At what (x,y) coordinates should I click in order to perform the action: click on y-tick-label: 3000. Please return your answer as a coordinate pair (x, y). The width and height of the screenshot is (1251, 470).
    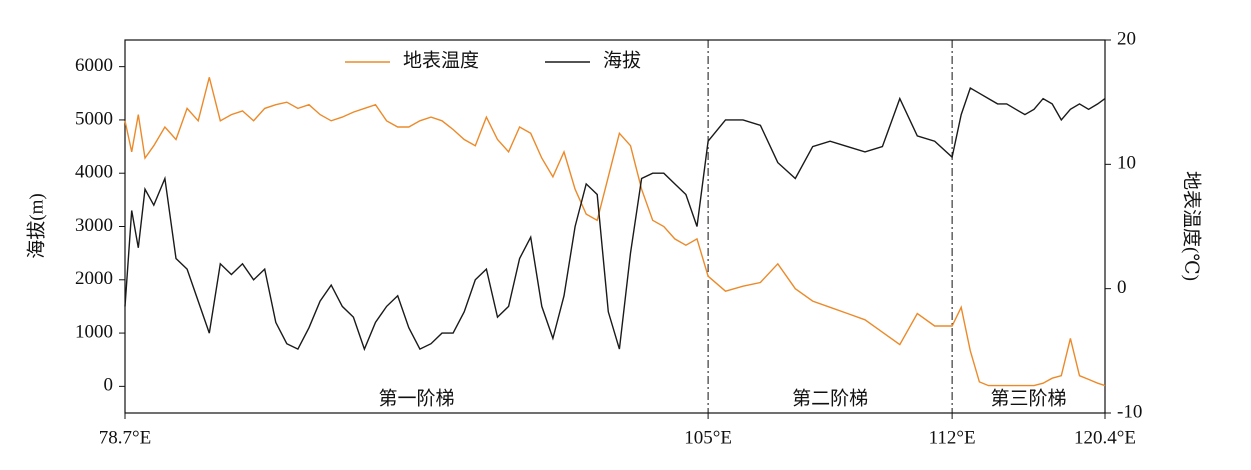
    Looking at the image, I should click on (94, 225).